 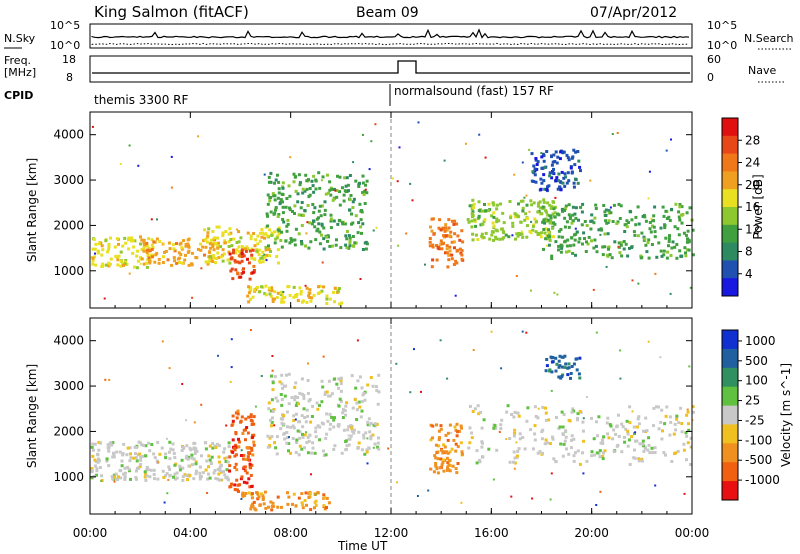 What do you see at coordinates (756, 361) in the screenshot?
I see `colorbar-tick-label: 500` at bounding box center [756, 361].